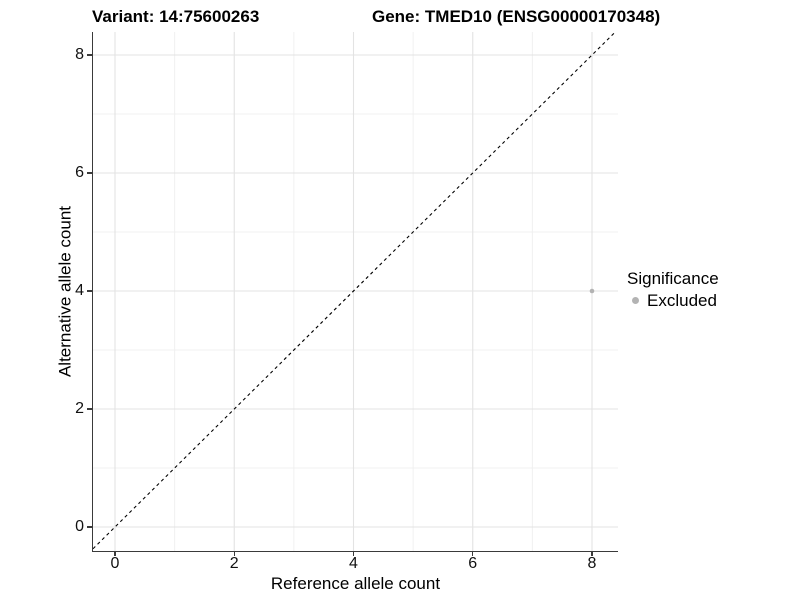  What do you see at coordinates (79, 290) in the screenshot?
I see `y-tick-label: 4` at bounding box center [79, 290].